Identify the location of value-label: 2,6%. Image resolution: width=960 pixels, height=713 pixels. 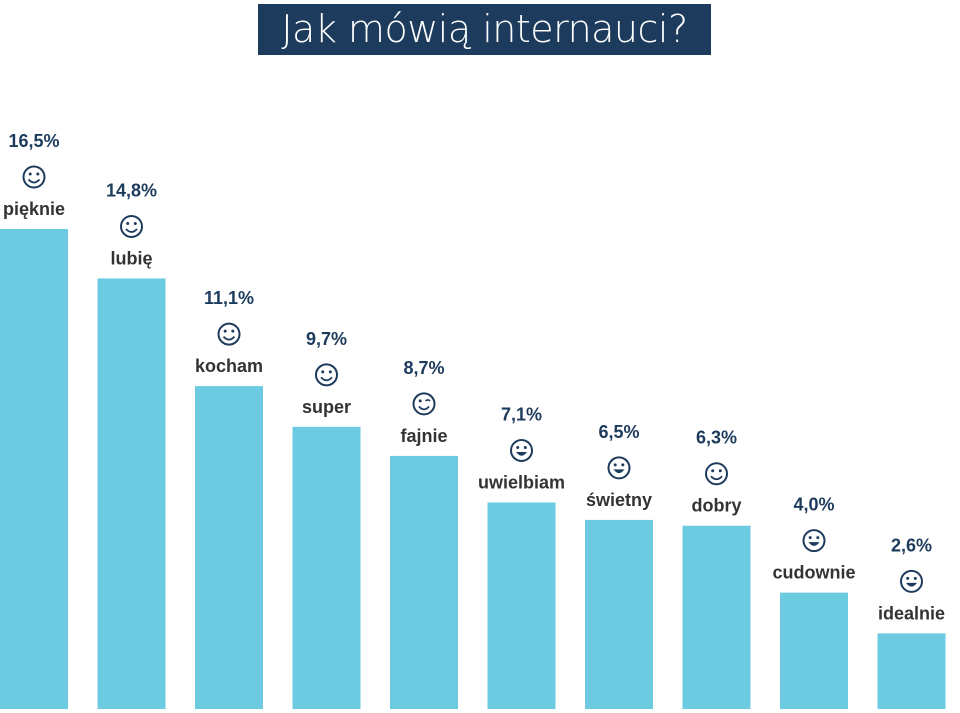
(911, 545).